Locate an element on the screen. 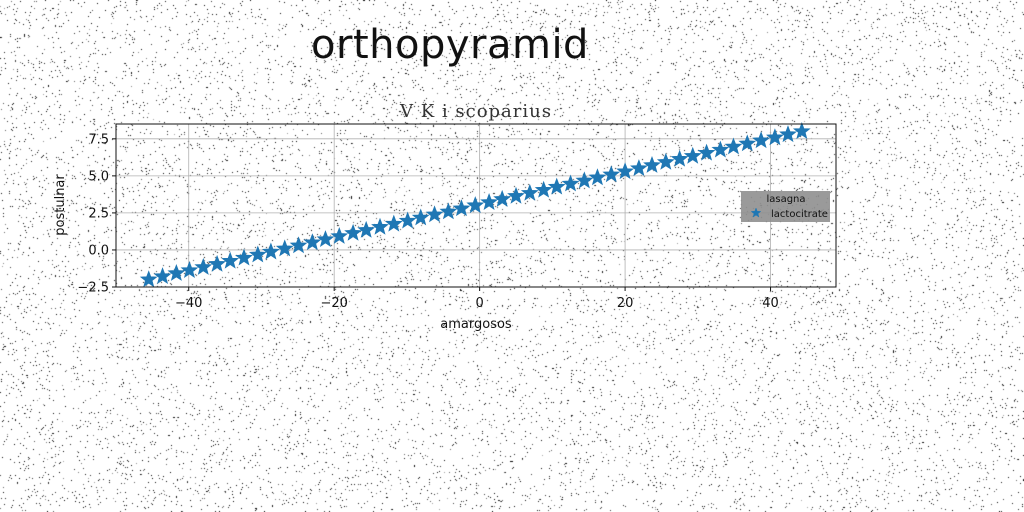 The height and width of the screenshot is (512, 1024). legend-title: lasagna is located at coordinates (785, 199).